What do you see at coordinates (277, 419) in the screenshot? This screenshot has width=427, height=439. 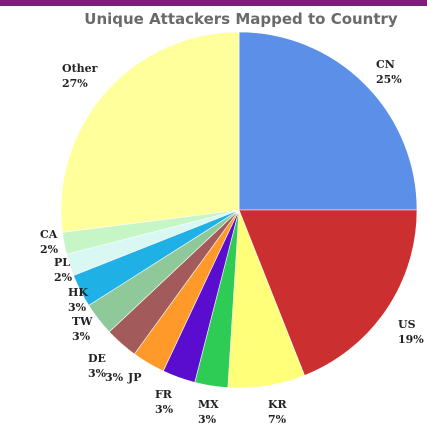 I see `slice-value-label-kr: 7%` at bounding box center [277, 419].